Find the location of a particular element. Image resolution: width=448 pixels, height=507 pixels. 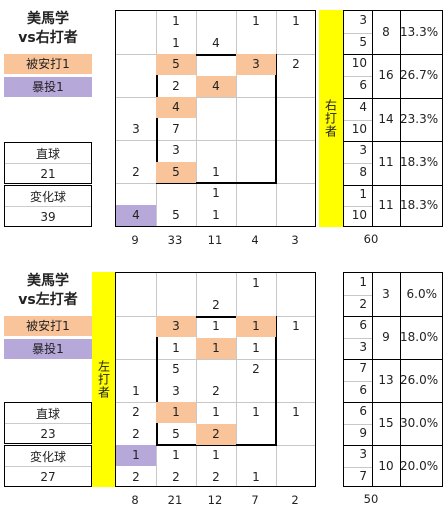

bottom-cell-r0-c4 is located at coordinates (295, 283).